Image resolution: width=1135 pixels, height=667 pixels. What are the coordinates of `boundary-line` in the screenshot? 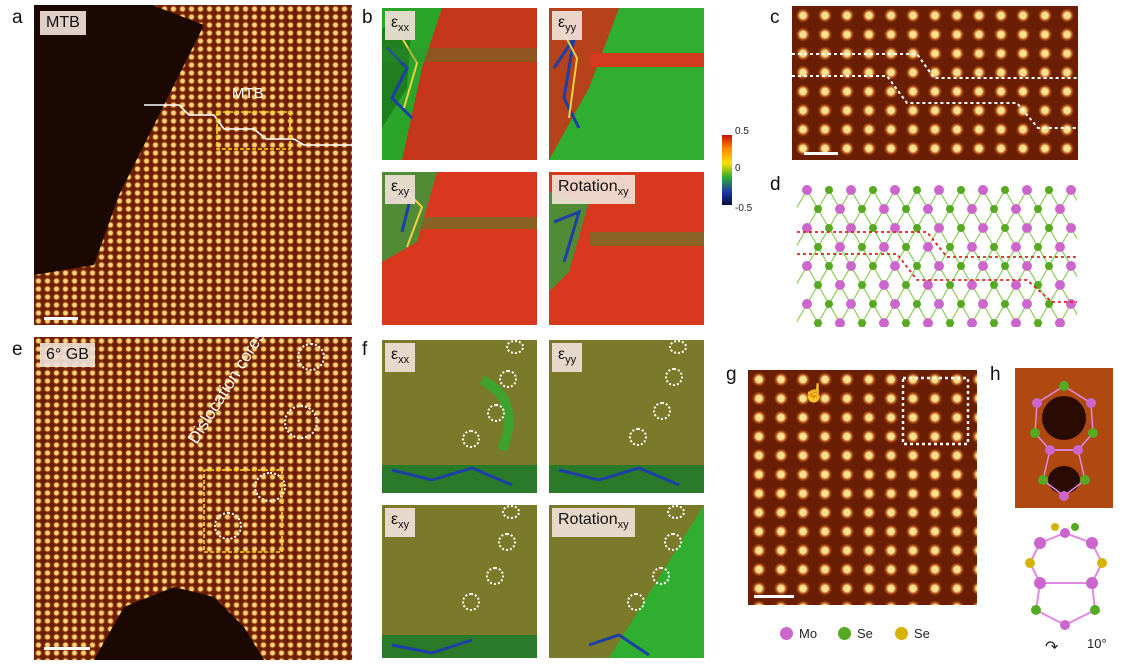 It's located at (248, 127).